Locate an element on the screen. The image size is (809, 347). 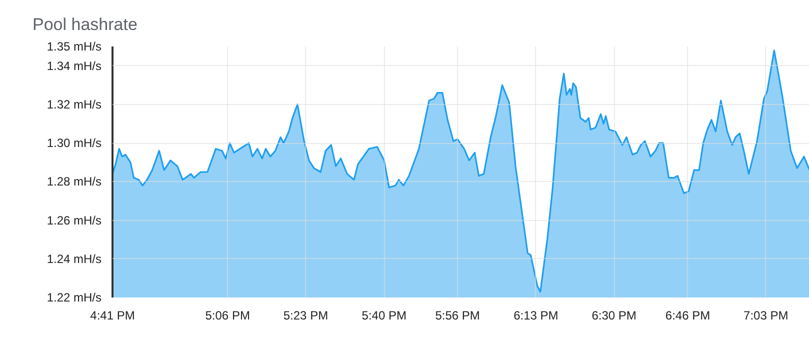
x-tick-label: 5:56 PM is located at coordinates (457, 315).